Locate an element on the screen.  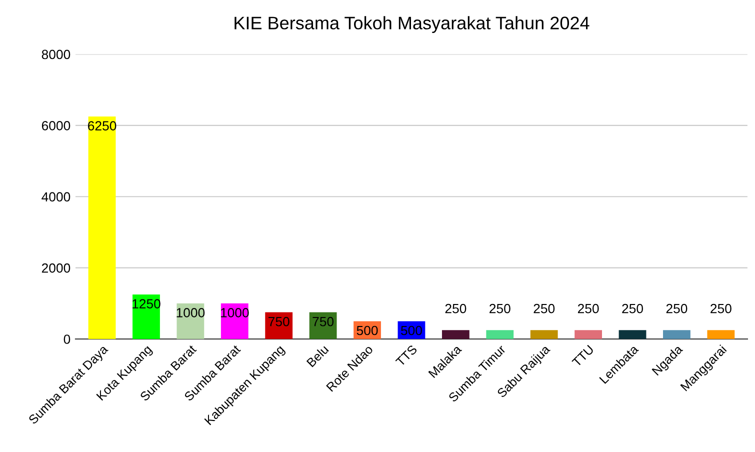
x-tick-label: TTU is located at coordinates (583, 356).